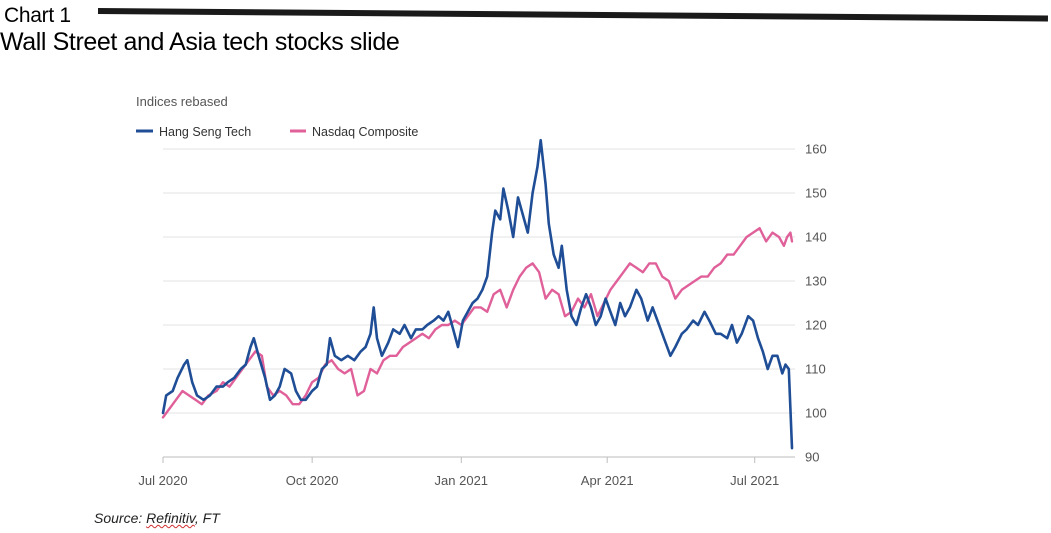 This screenshot has height=533, width=1051. Describe the element at coordinates (816, 303) in the screenshot. I see `y-tick-labels: 90 100 110 120 130 140 150 160` at that location.